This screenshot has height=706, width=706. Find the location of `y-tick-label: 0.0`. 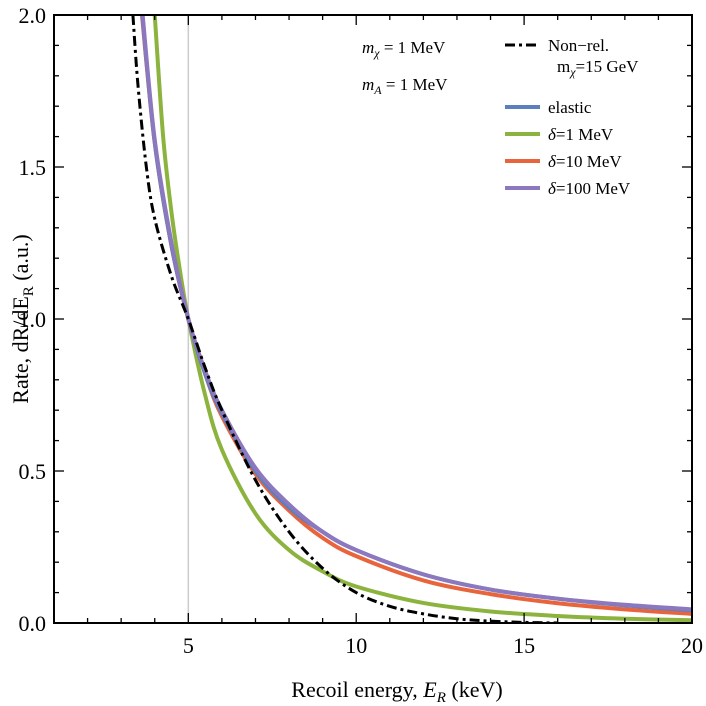

y-tick-label: 0.0 is located at coordinates (33, 623).